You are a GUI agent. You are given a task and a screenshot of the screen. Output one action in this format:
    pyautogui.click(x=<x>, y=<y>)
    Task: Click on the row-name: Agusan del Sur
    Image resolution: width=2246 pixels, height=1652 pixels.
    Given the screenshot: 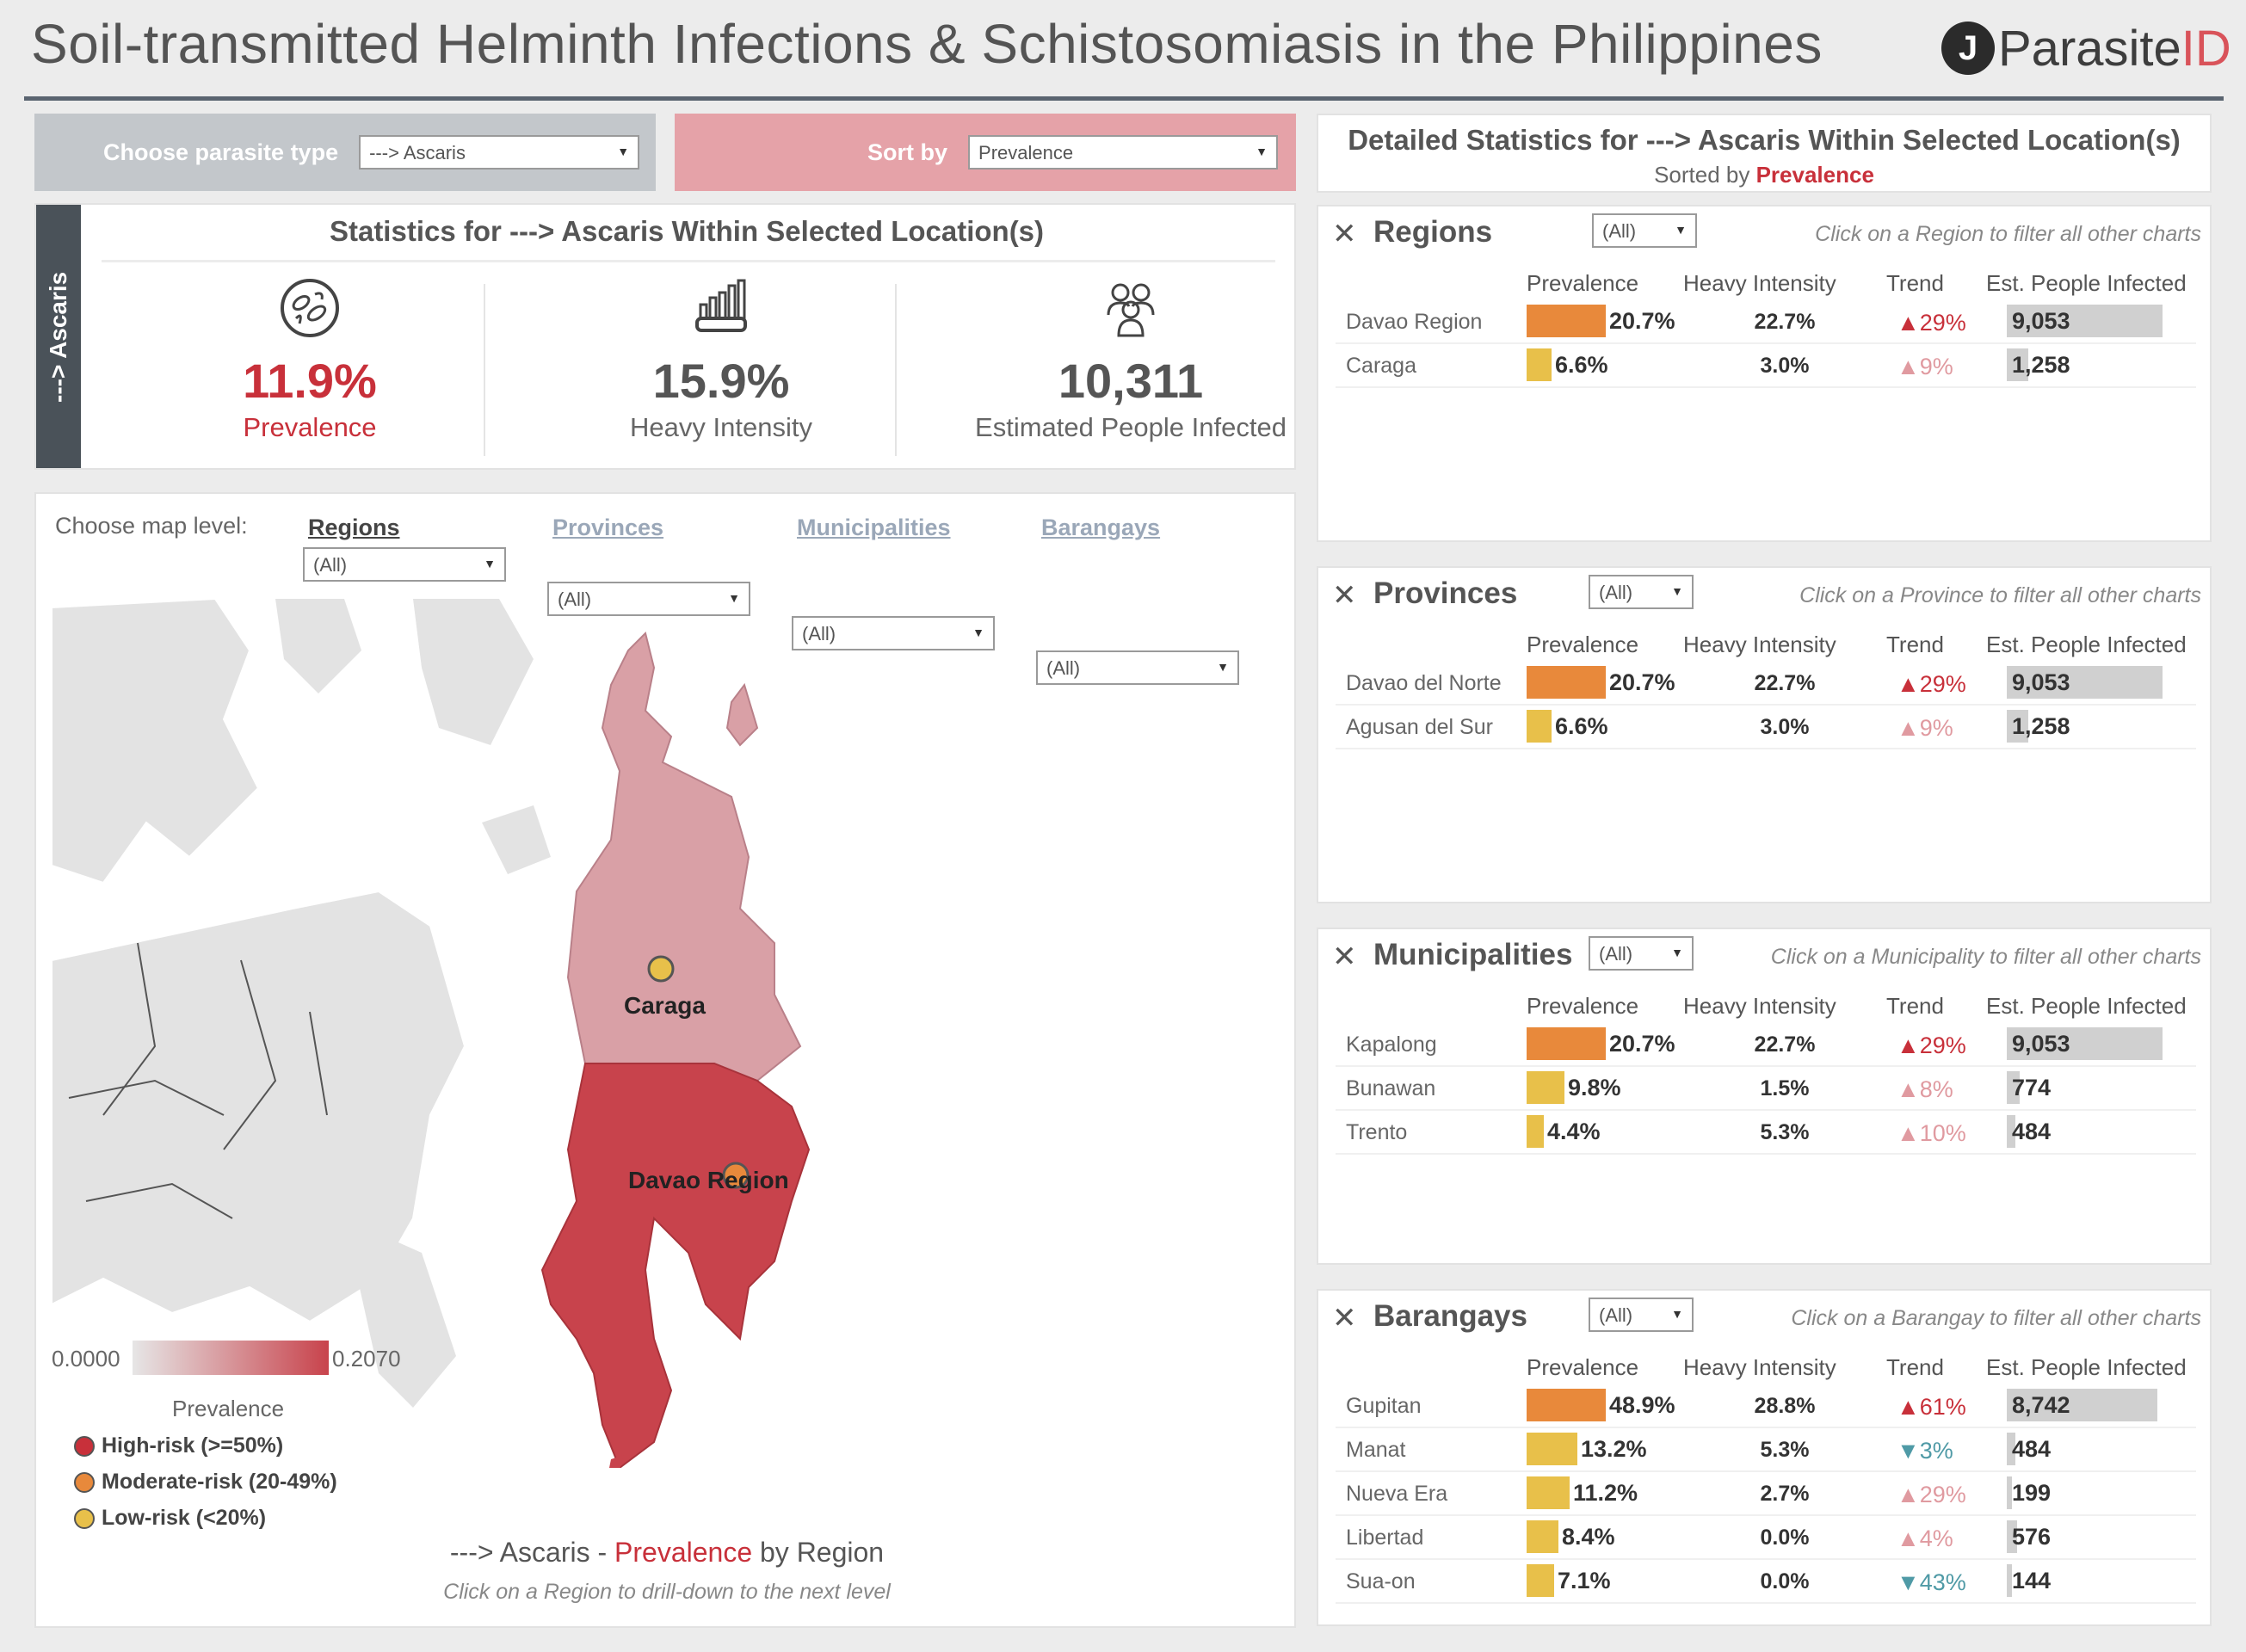 What is the action you would take?
    pyautogui.click(x=1419, y=727)
    